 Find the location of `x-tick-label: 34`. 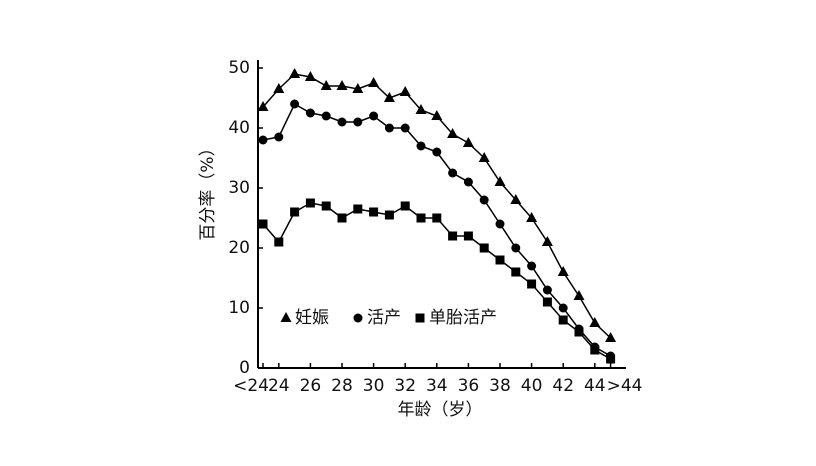

x-tick-label: 34 is located at coordinates (437, 386).